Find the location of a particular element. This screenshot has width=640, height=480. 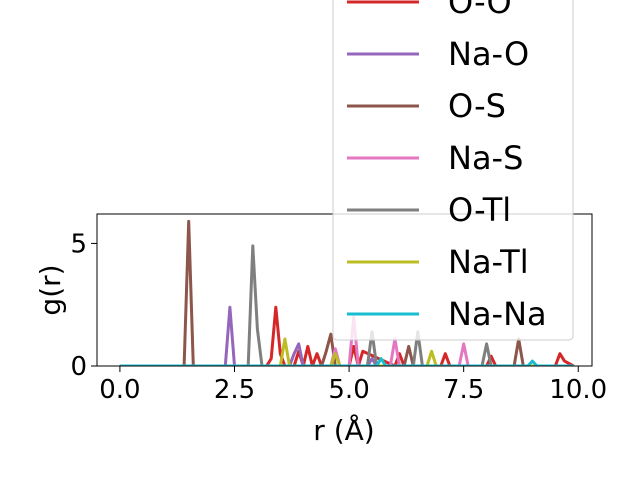

y-tick-label: 5 is located at coordinates (78, 244).